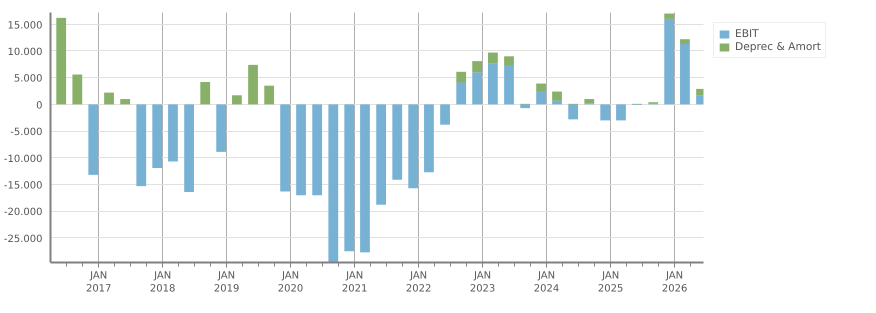  I want to click on y-tick-label: 15.000, so click(25, 26).